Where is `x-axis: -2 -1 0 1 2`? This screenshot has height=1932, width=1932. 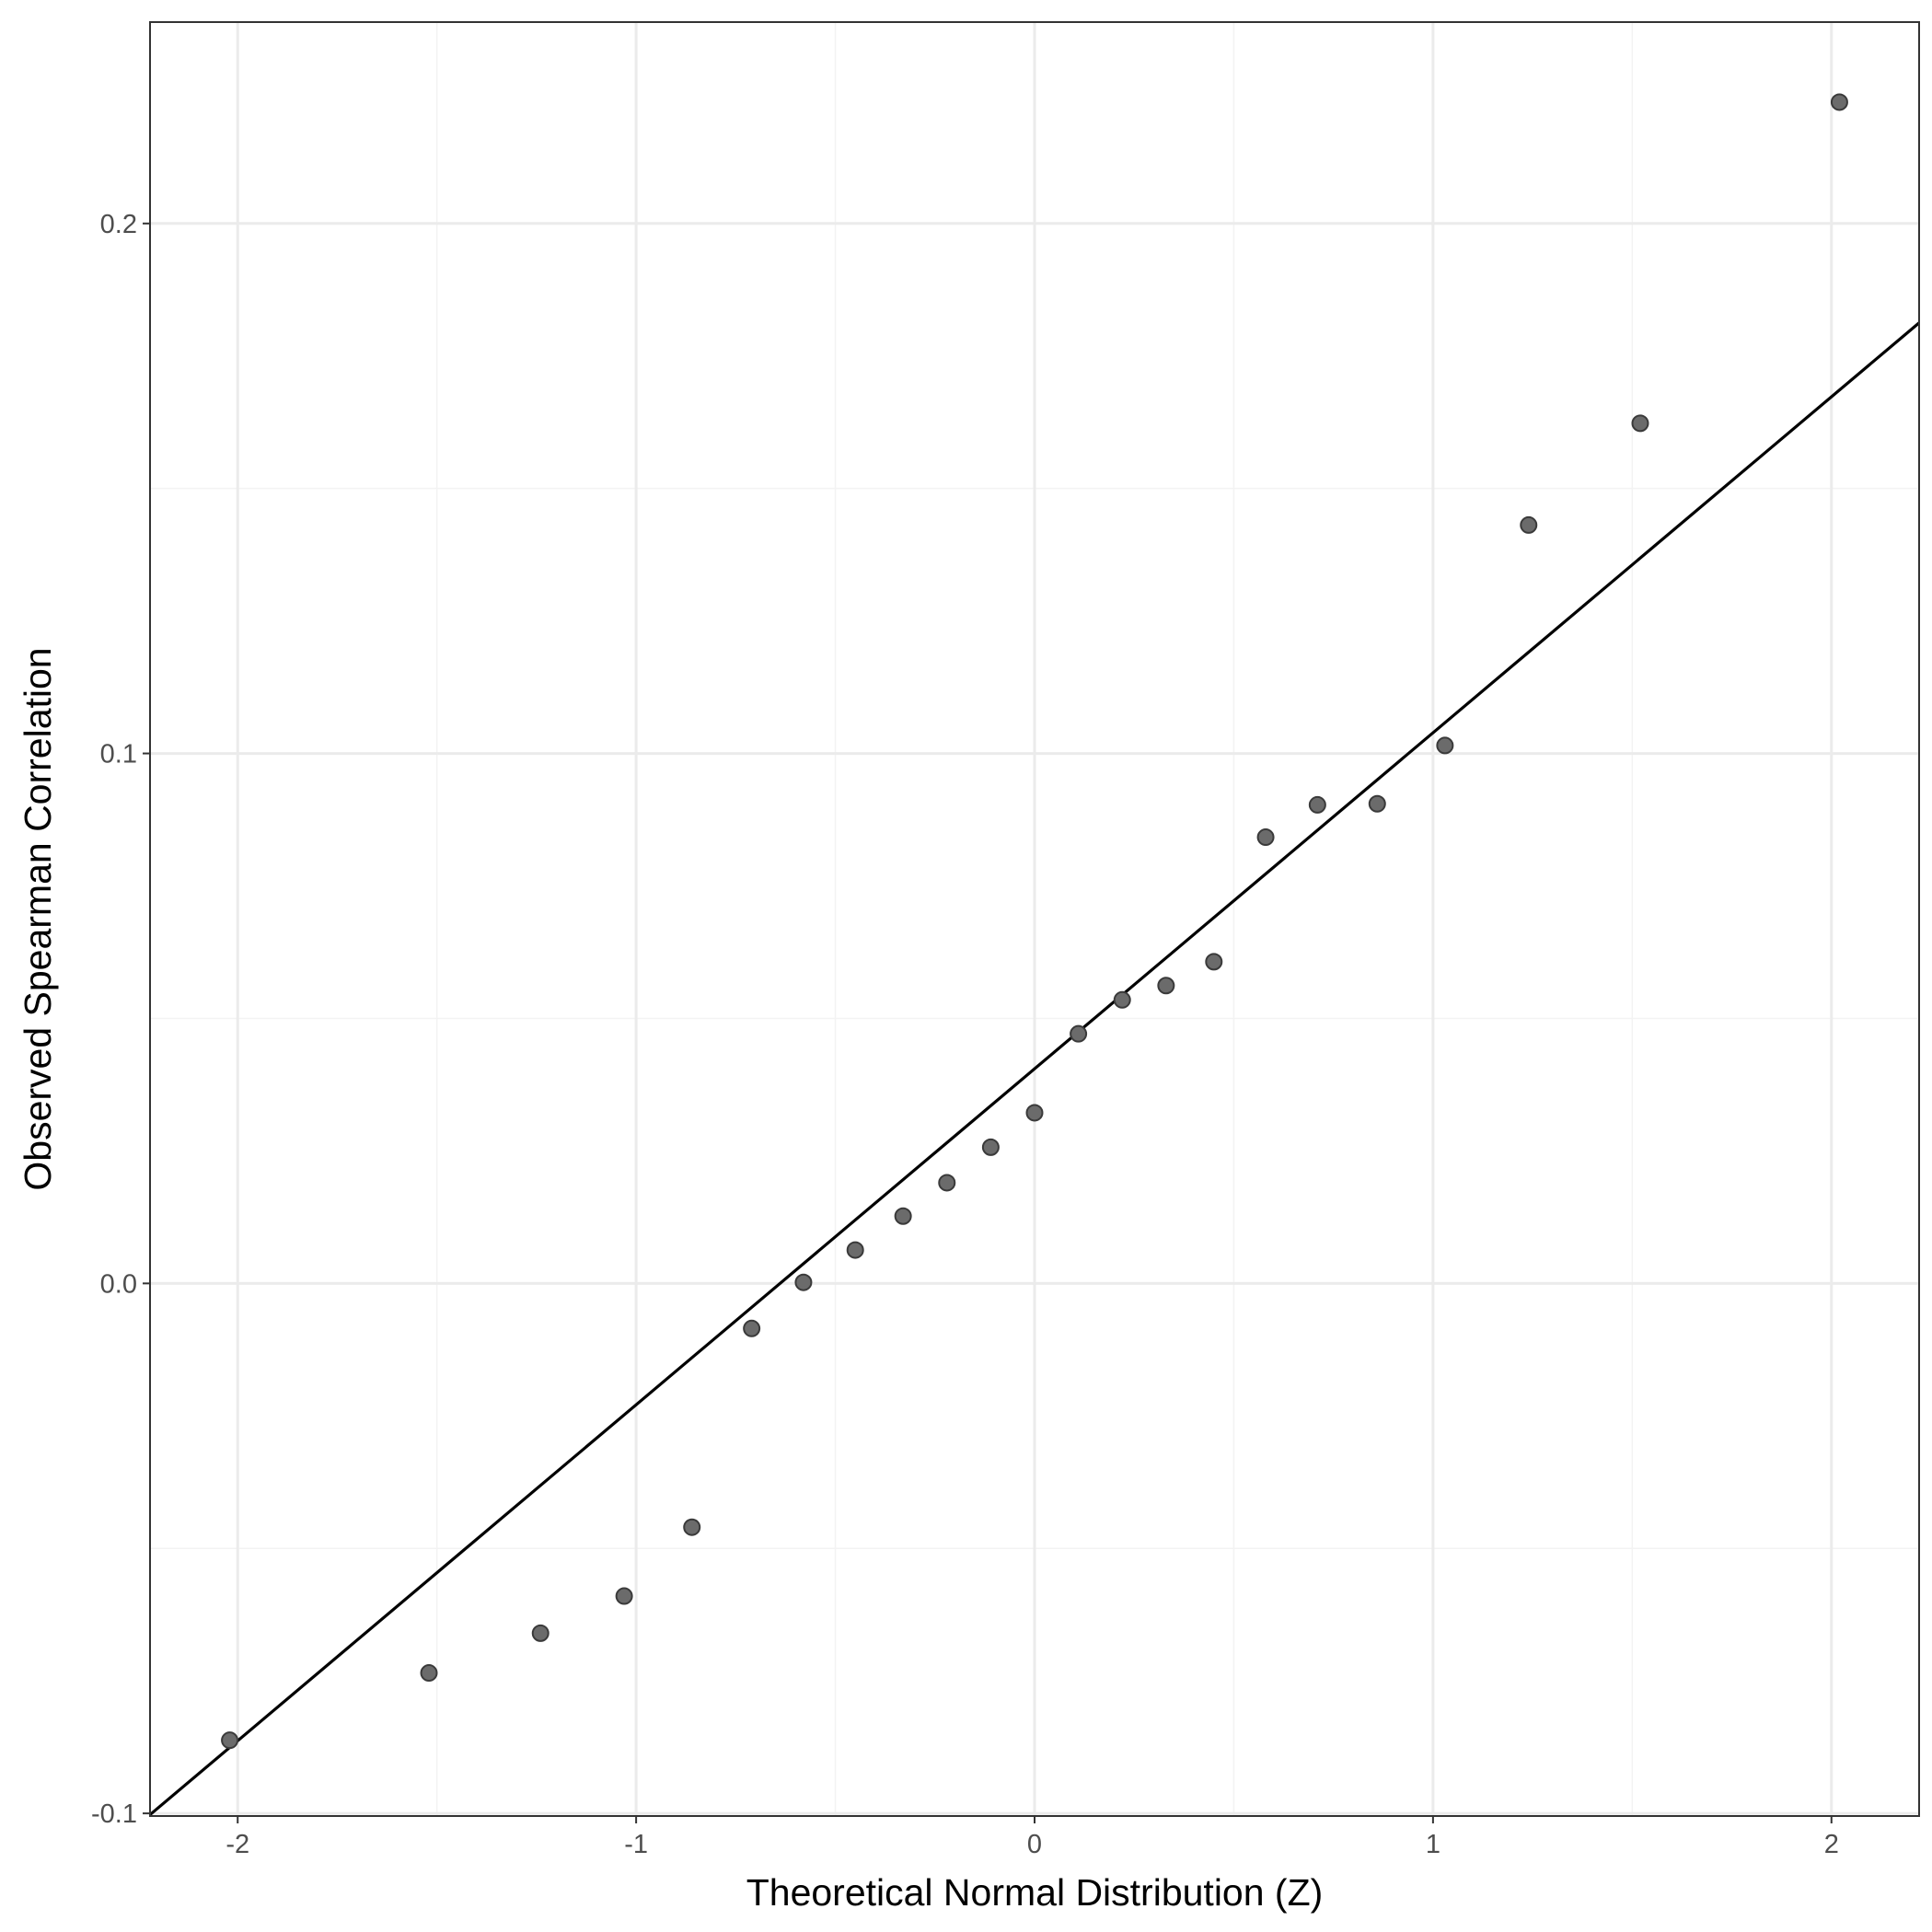 x-axis: -2 -1 0 1 2 is located at coordinates (1033, 1838).